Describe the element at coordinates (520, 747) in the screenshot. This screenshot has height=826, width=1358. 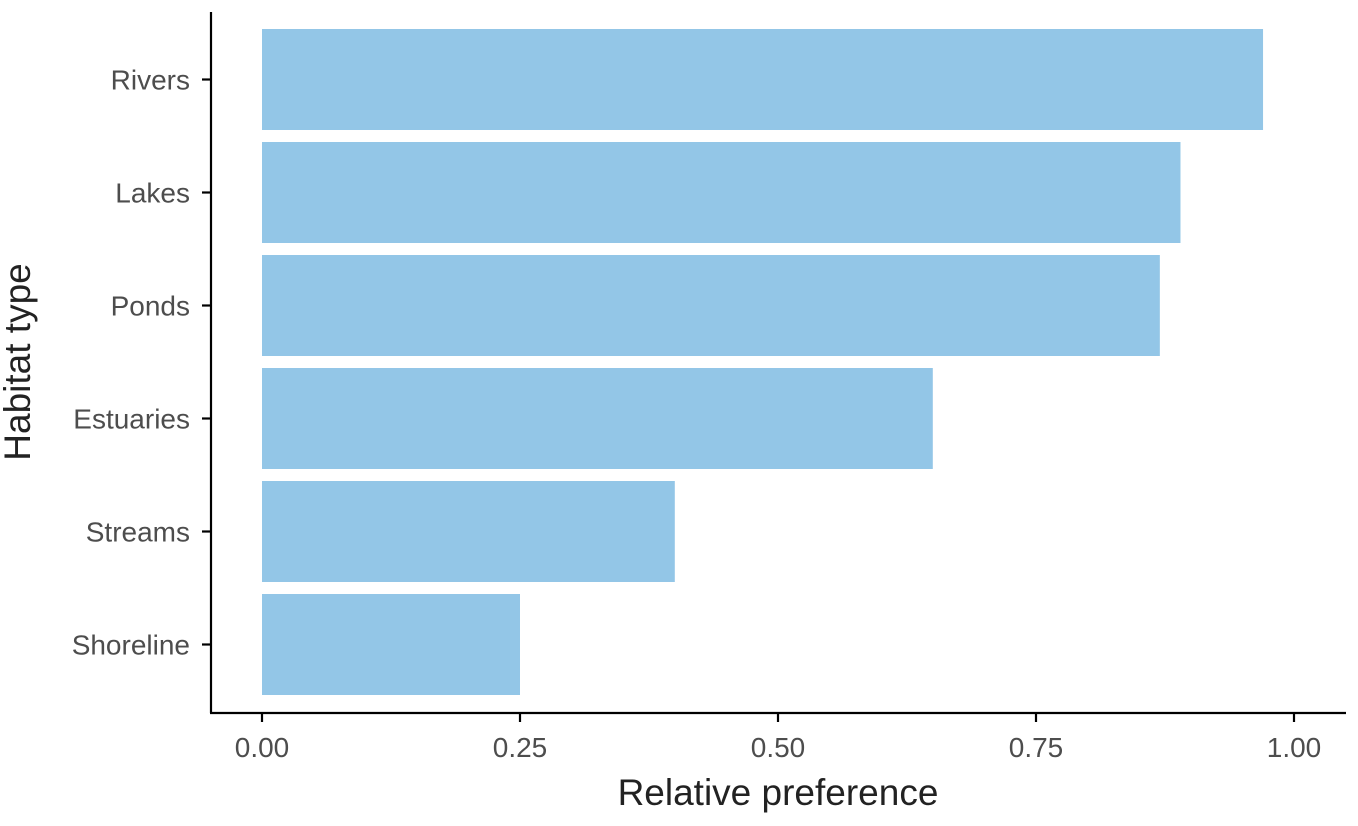
I see `x-tick-label-1: 0.25` at that location.